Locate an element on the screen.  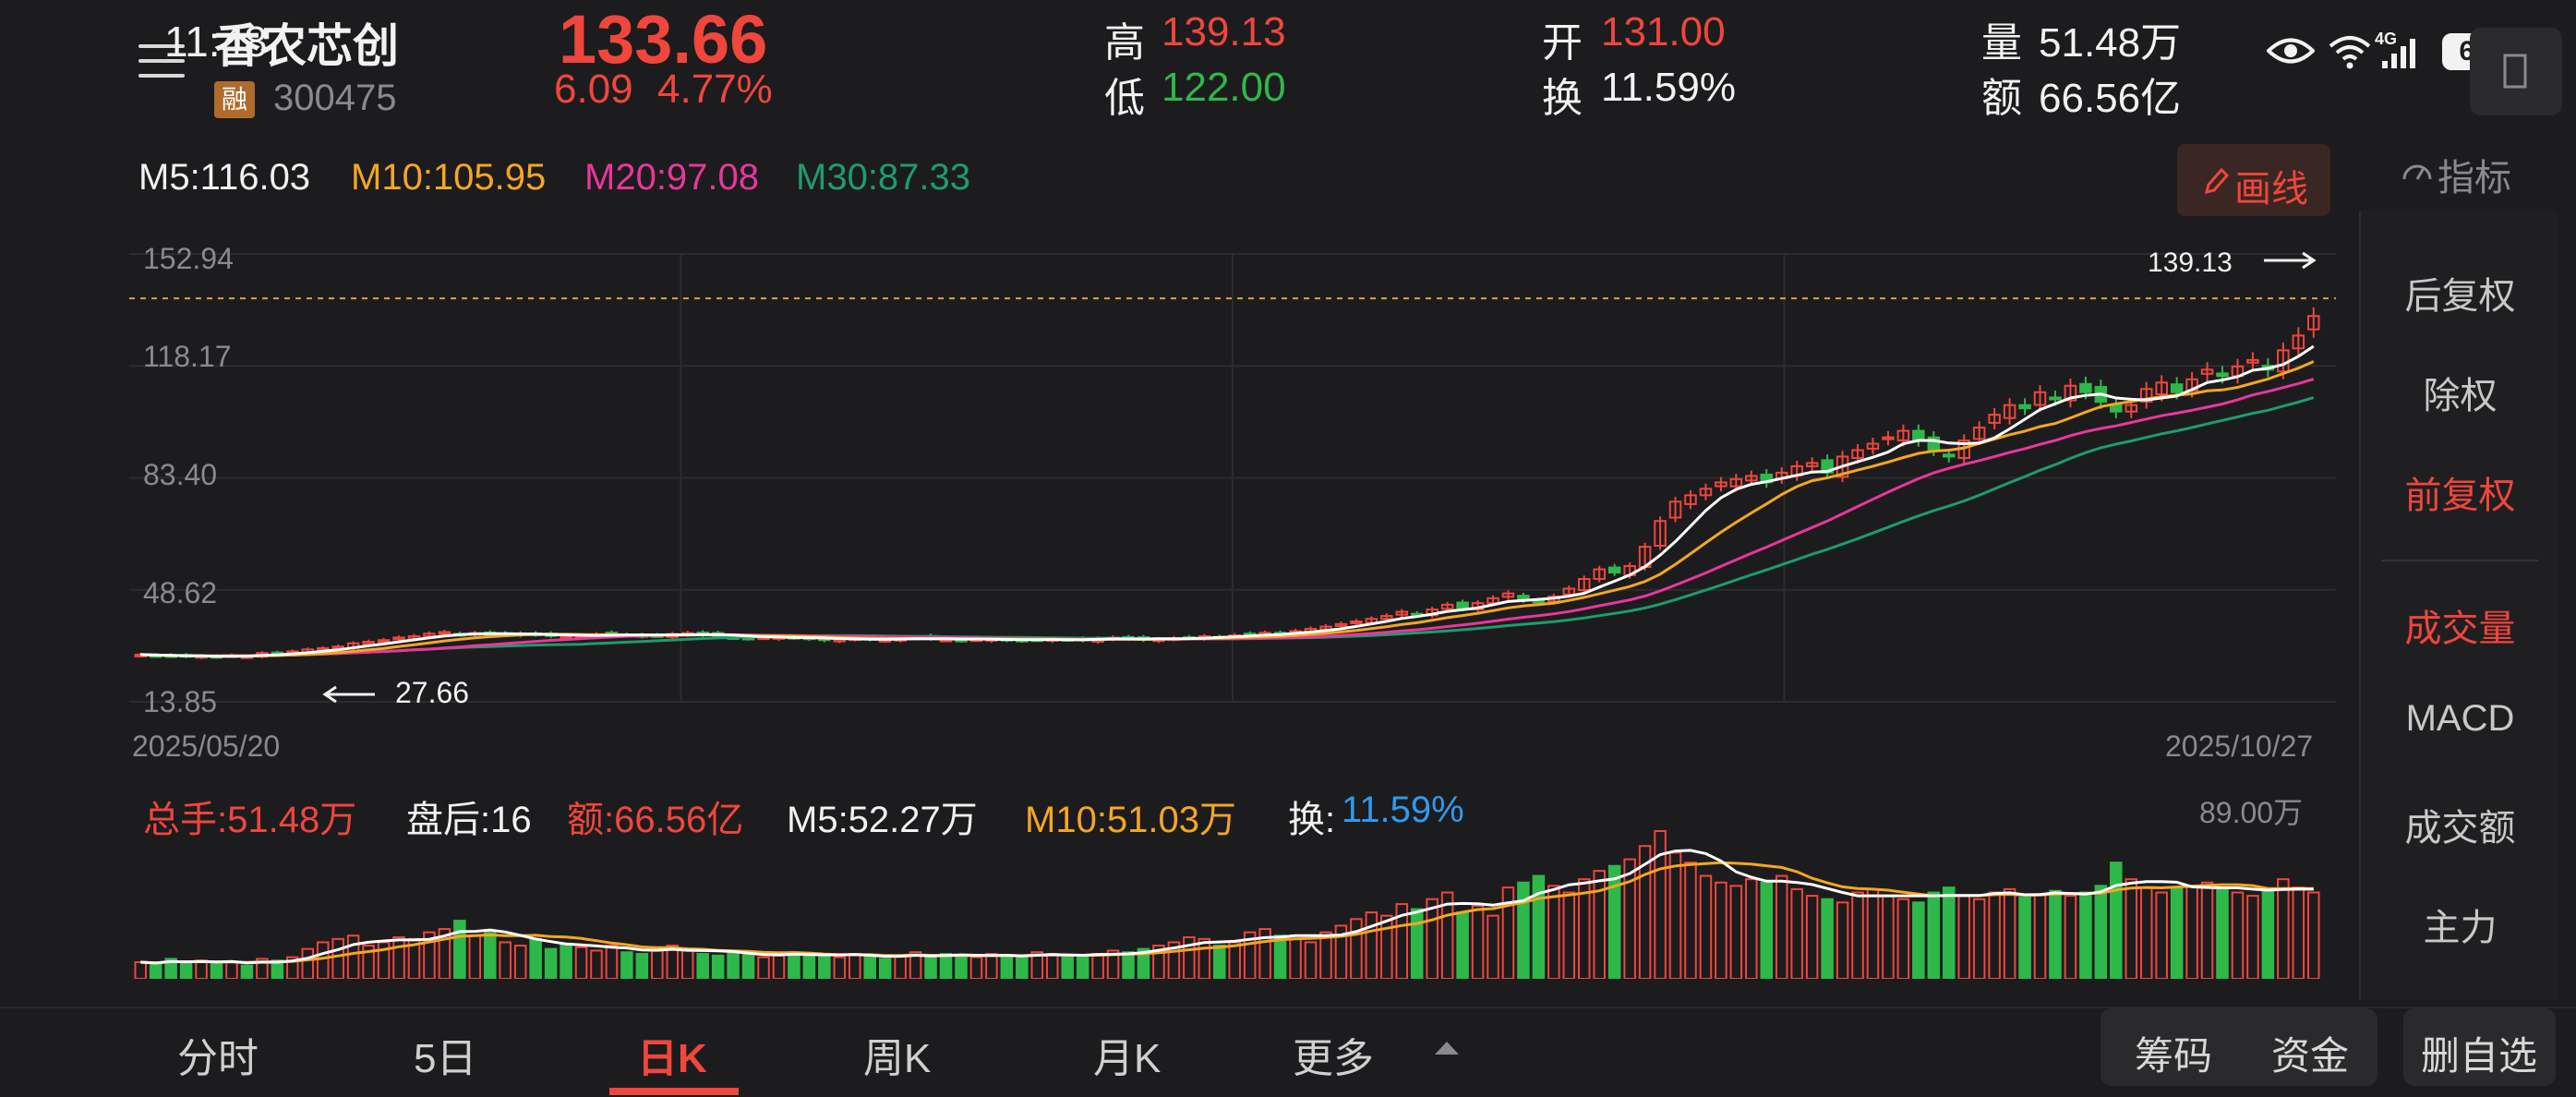
side-item-pre-adjust: 前复权 is located at coordinates (2460, 496).